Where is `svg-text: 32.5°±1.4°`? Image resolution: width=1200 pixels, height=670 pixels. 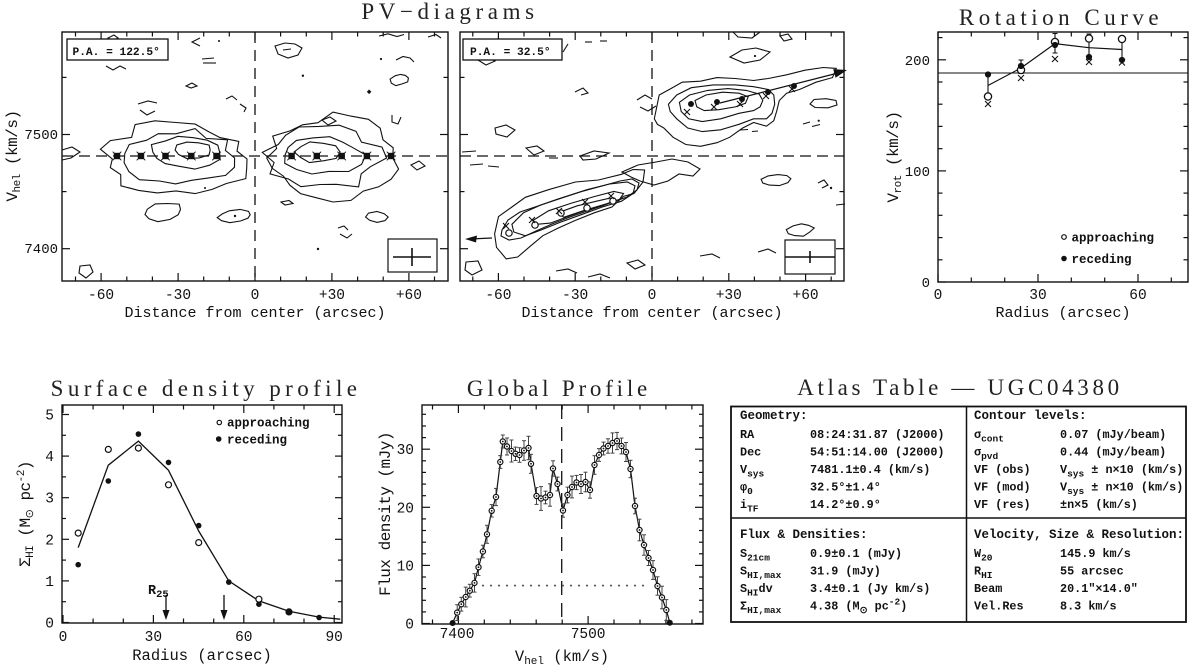
svg-text: 32.5°±1.4° is located at coordinates (845, 488).